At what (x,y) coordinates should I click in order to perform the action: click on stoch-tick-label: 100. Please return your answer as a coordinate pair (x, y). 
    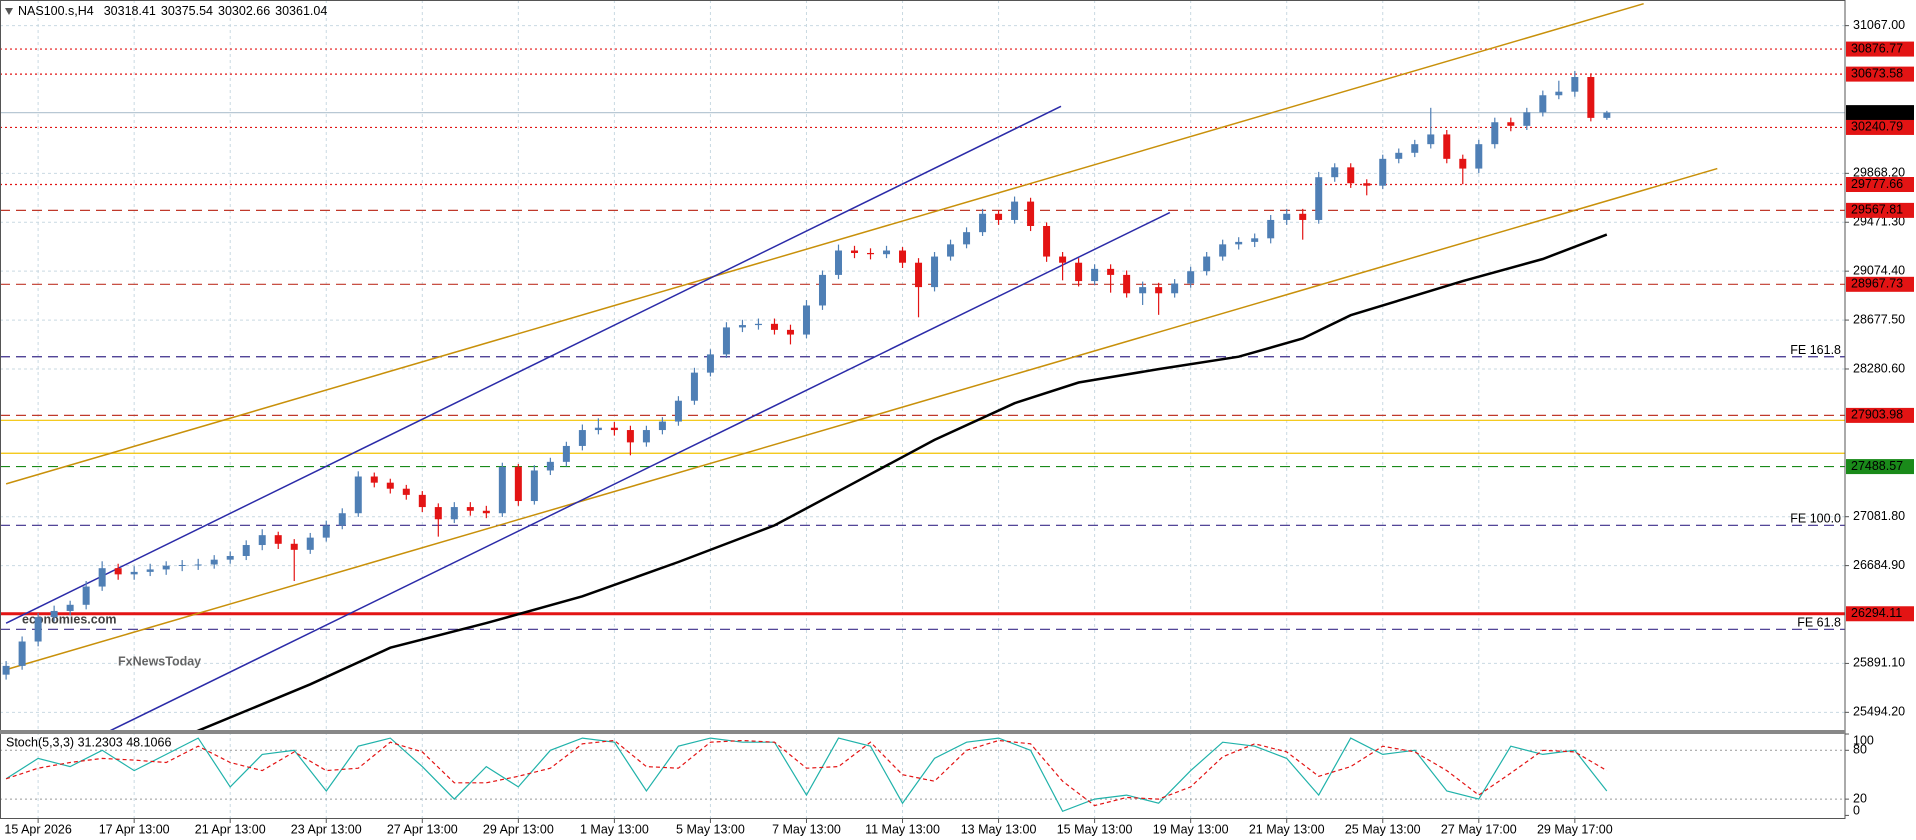
    Looking at the image, I should click on (1863, 740).